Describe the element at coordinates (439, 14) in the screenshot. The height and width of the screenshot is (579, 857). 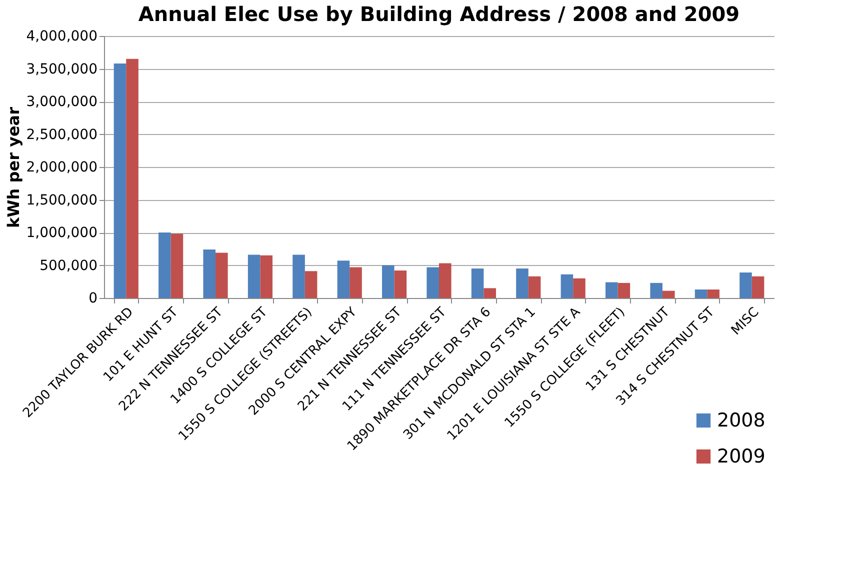
I see `chart-title: Annual Elec Use by Building Address / 2008 and 2009` at that location.